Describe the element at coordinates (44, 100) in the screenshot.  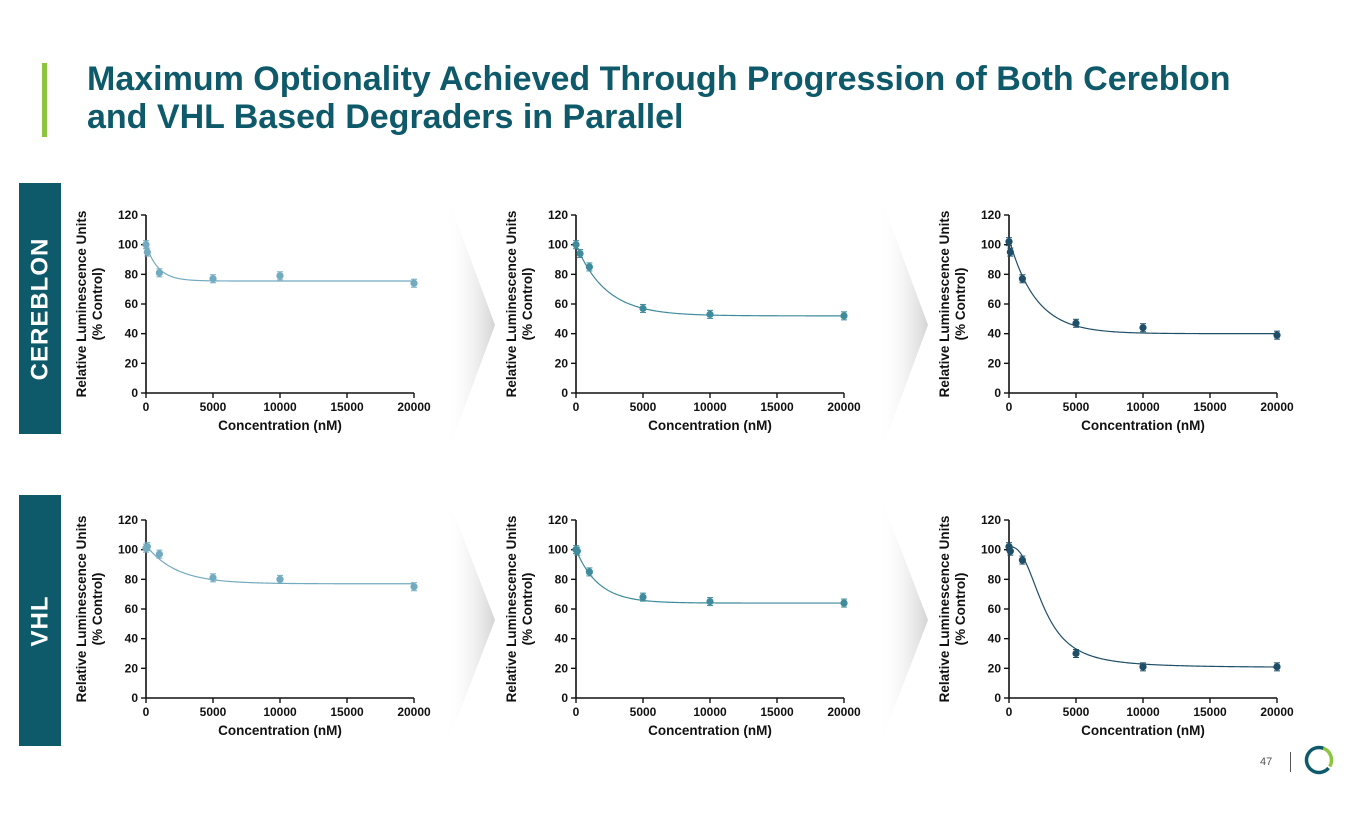
I see `title-accent-bar` at that location.